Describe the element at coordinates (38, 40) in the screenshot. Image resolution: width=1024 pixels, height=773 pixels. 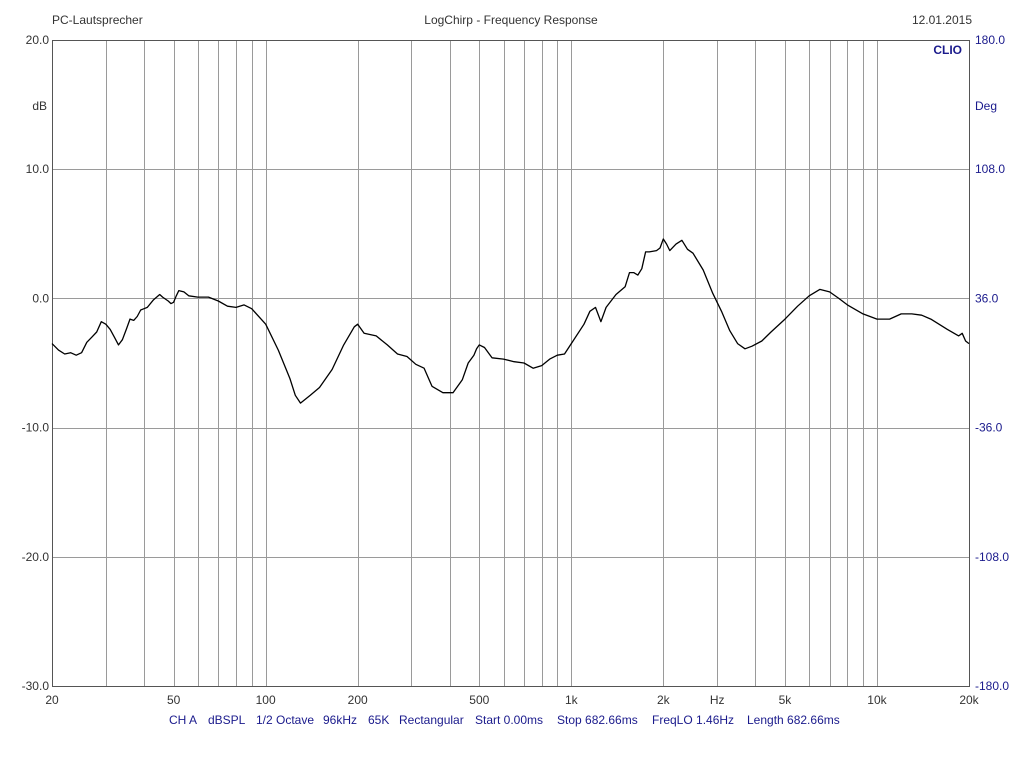
I see `left-axis-tick-label: 20.0` at that location.